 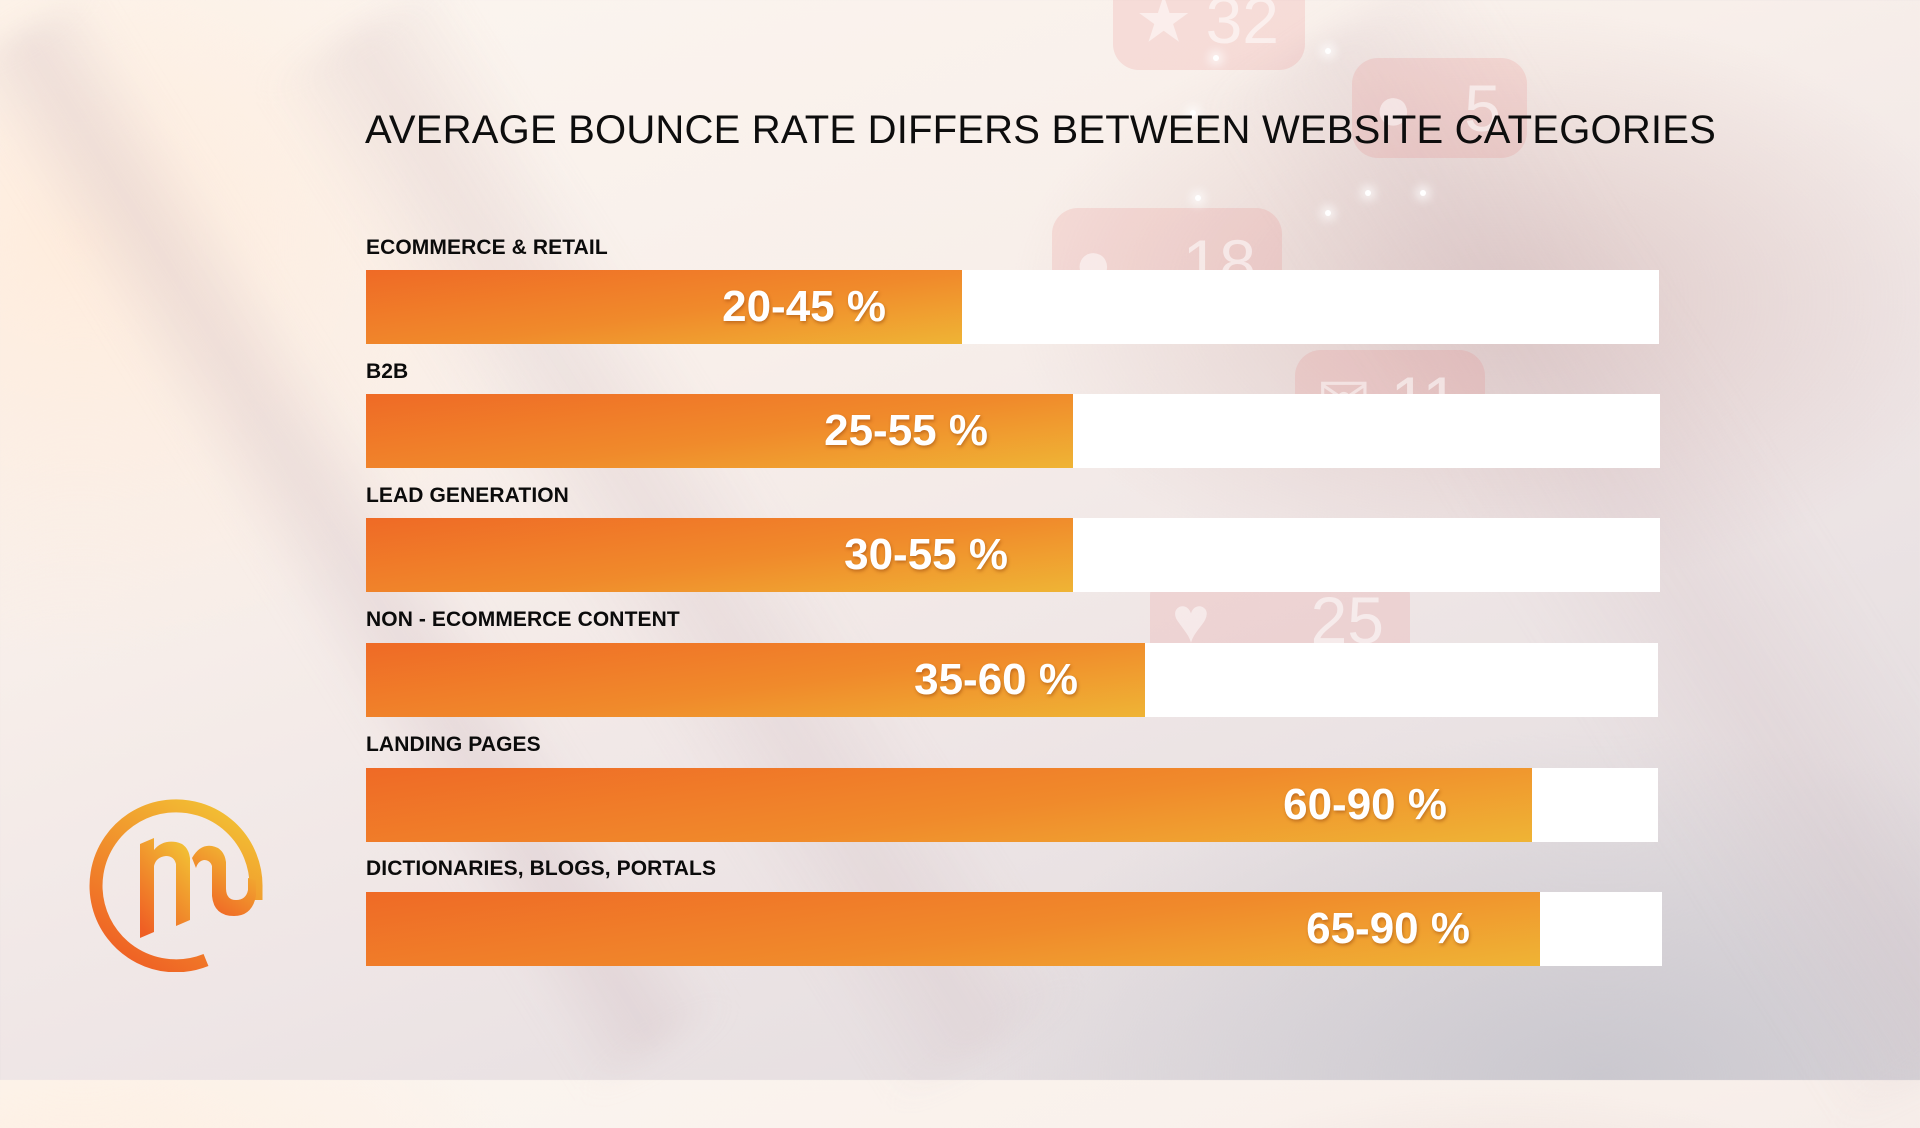 What do you see at coordinates (906, 430) in the screenshot?
I see `value-label: 25-55 %` at bounding box center [906, 430].